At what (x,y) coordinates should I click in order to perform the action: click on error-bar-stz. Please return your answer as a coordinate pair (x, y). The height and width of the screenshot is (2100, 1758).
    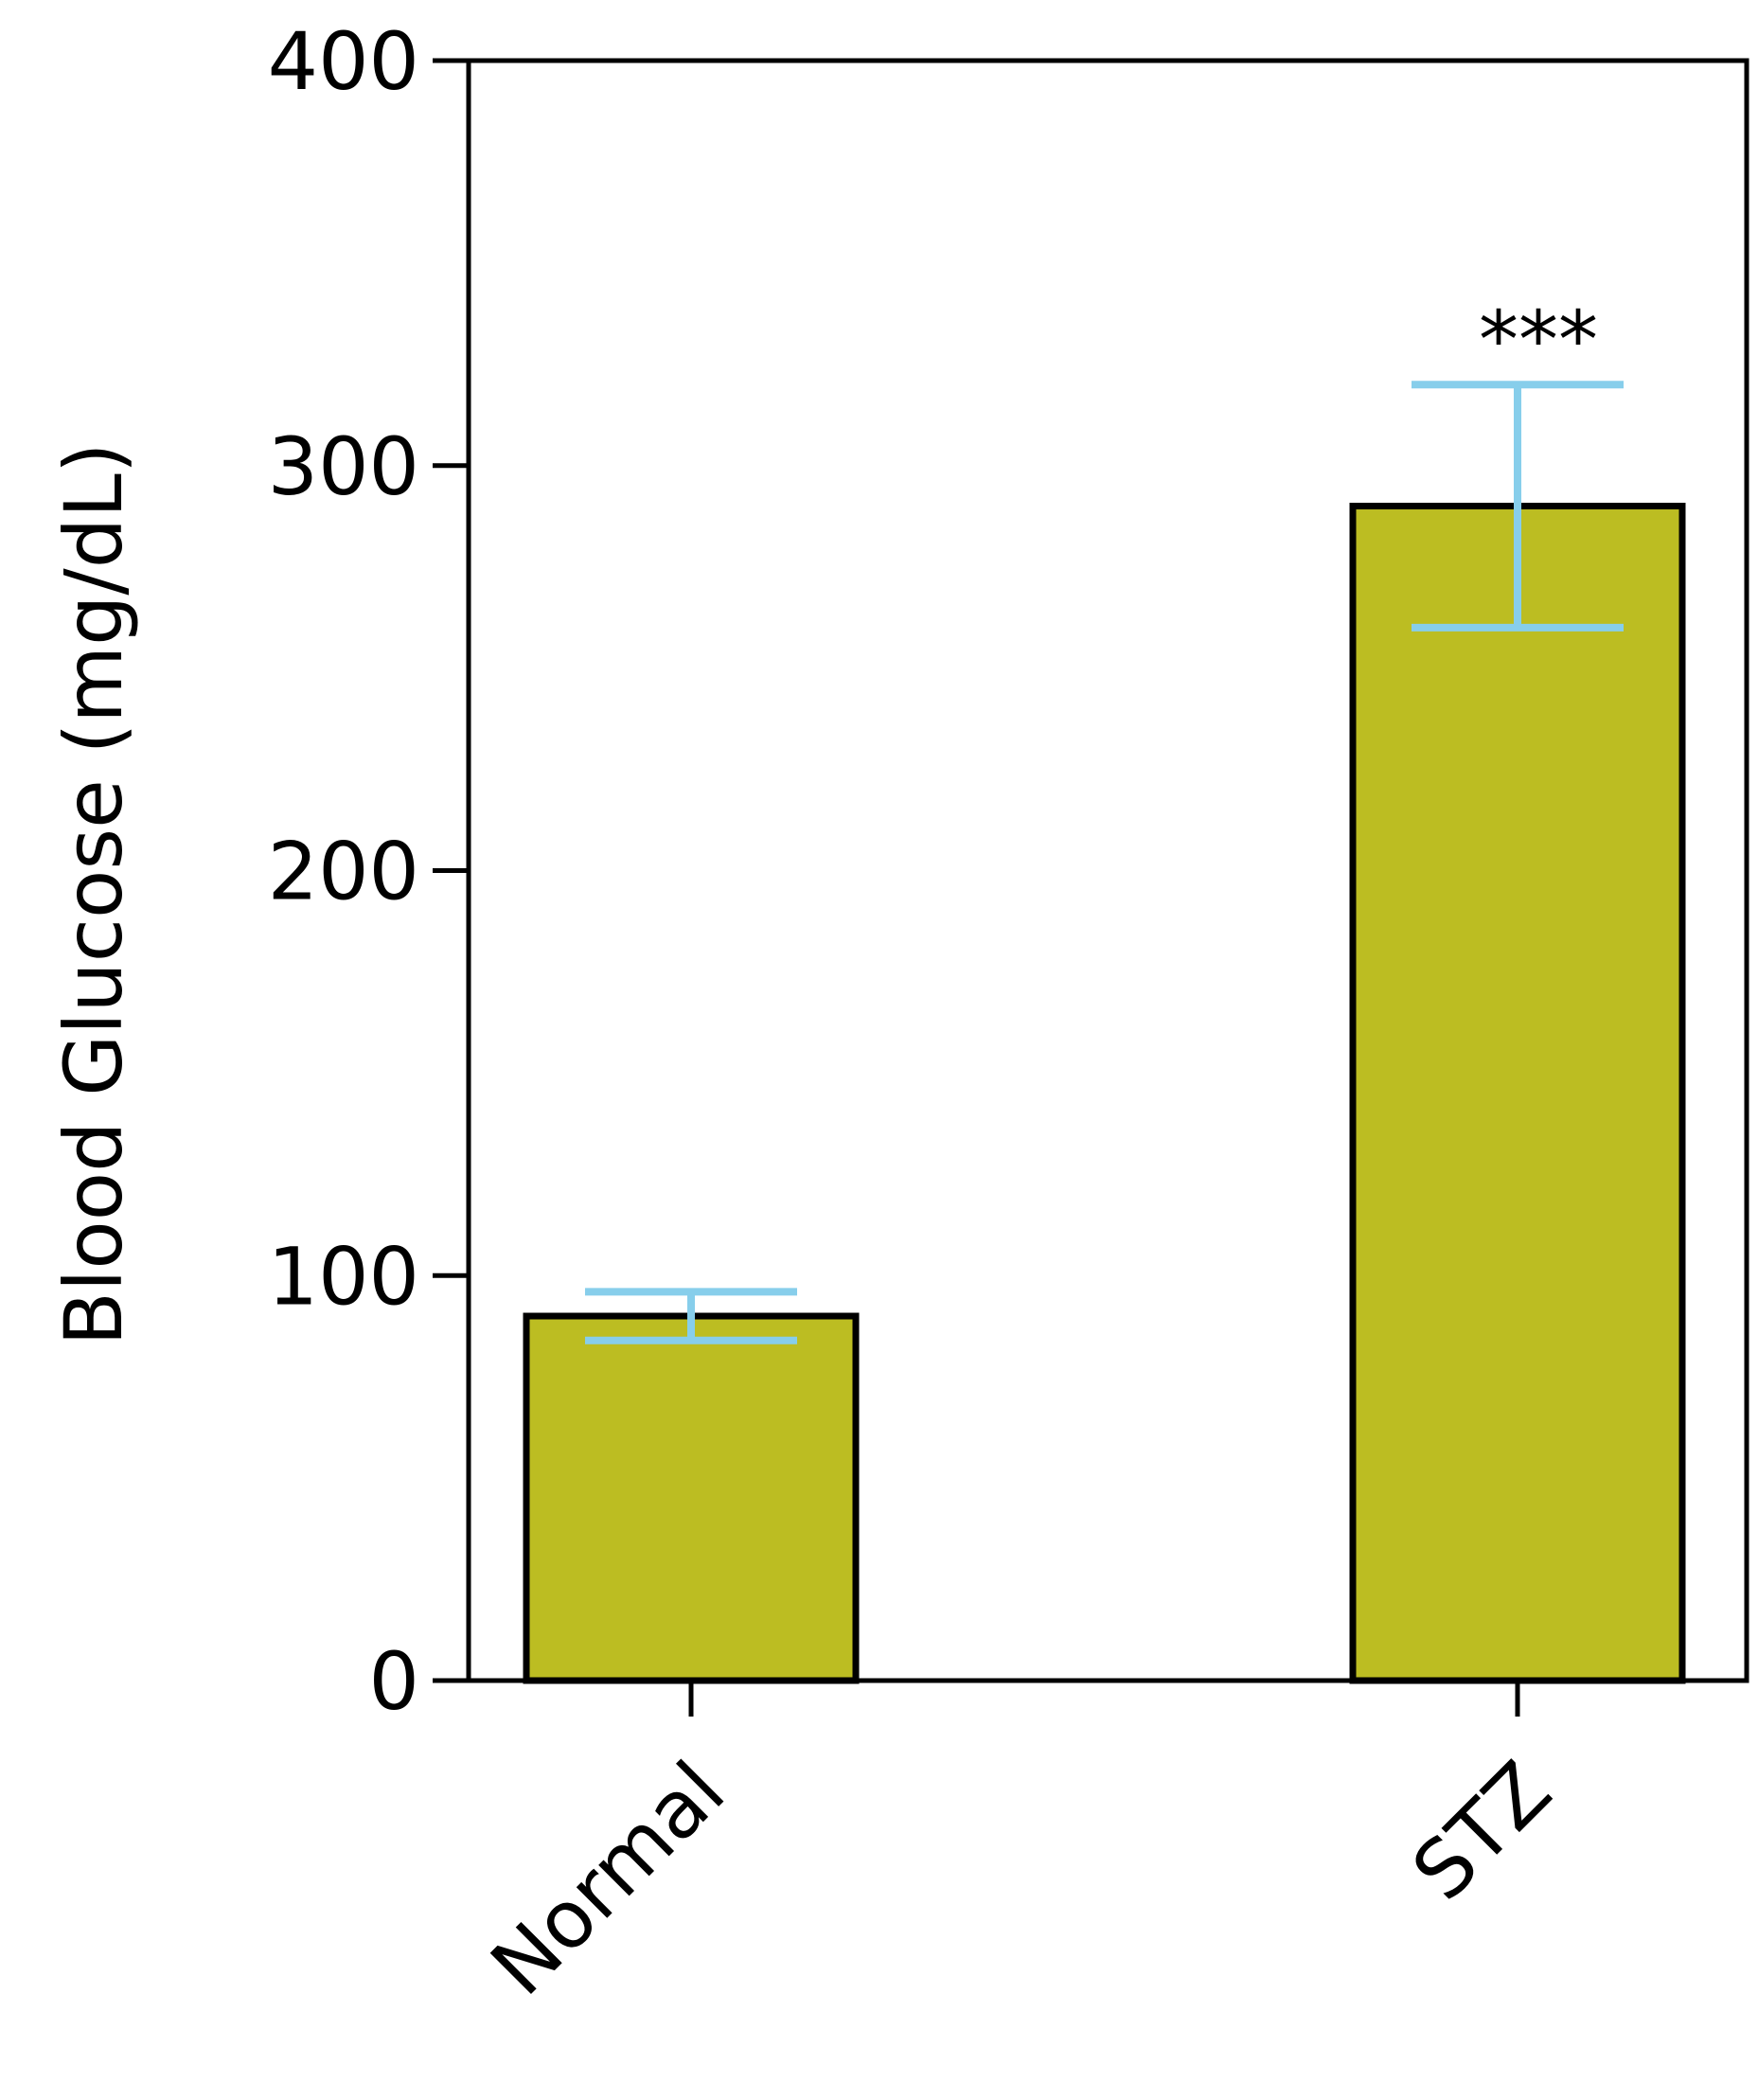
    Looking at the image, I should click on (1518, 506).